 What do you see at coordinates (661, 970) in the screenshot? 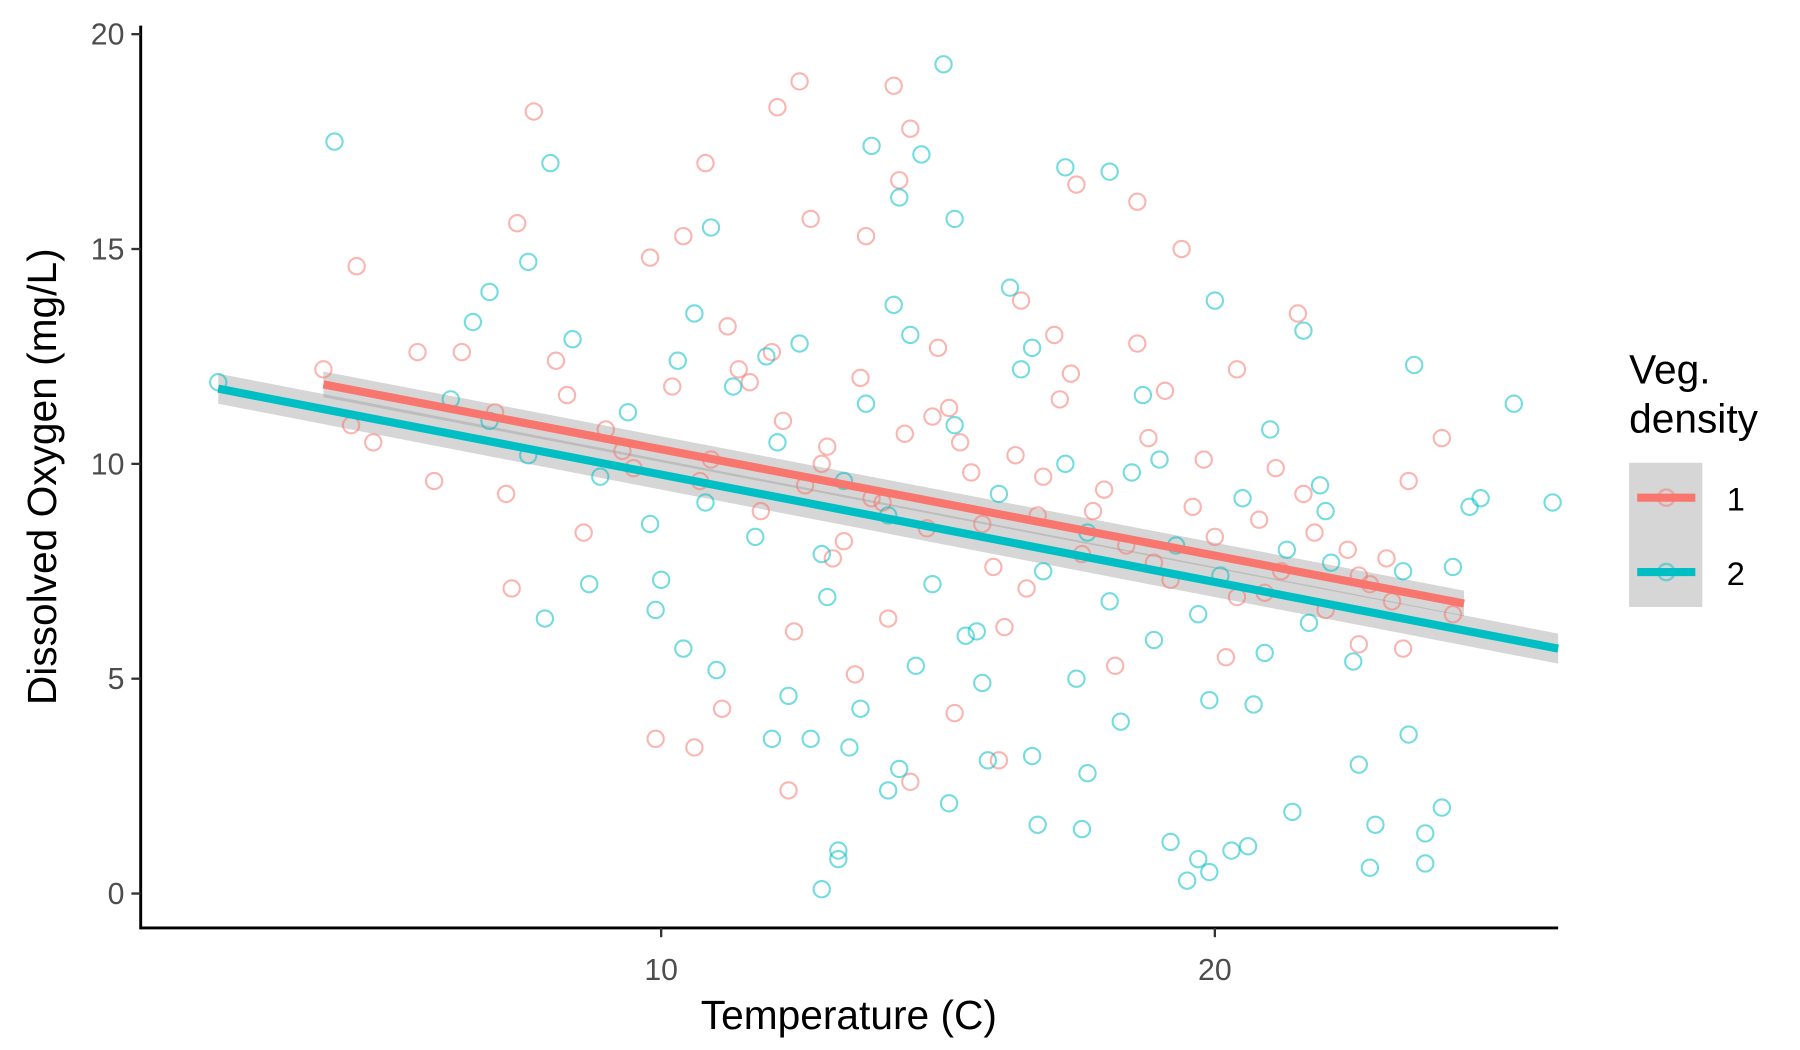
I see `x-tick-label: 10` at bounding box center [661, 970].